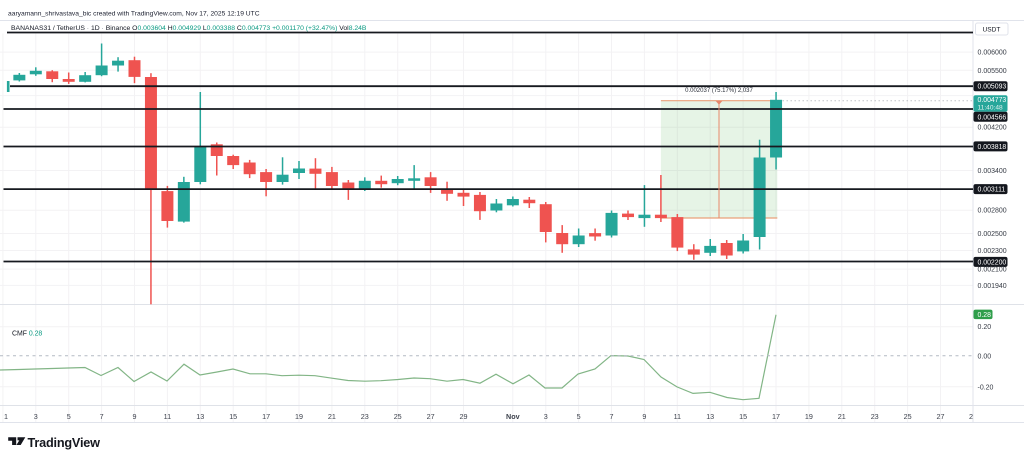 The width and height of the screenshot is (1024, 461). Describe the element at coordinates (992, 30) in the screenshot. I see `svg-text: USDT` at that location.